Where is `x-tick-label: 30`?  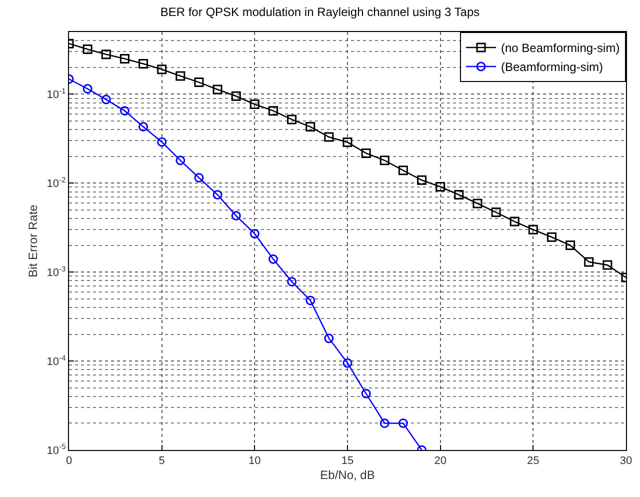 x-tick-label: 30 is located at coordinates (626, 461).